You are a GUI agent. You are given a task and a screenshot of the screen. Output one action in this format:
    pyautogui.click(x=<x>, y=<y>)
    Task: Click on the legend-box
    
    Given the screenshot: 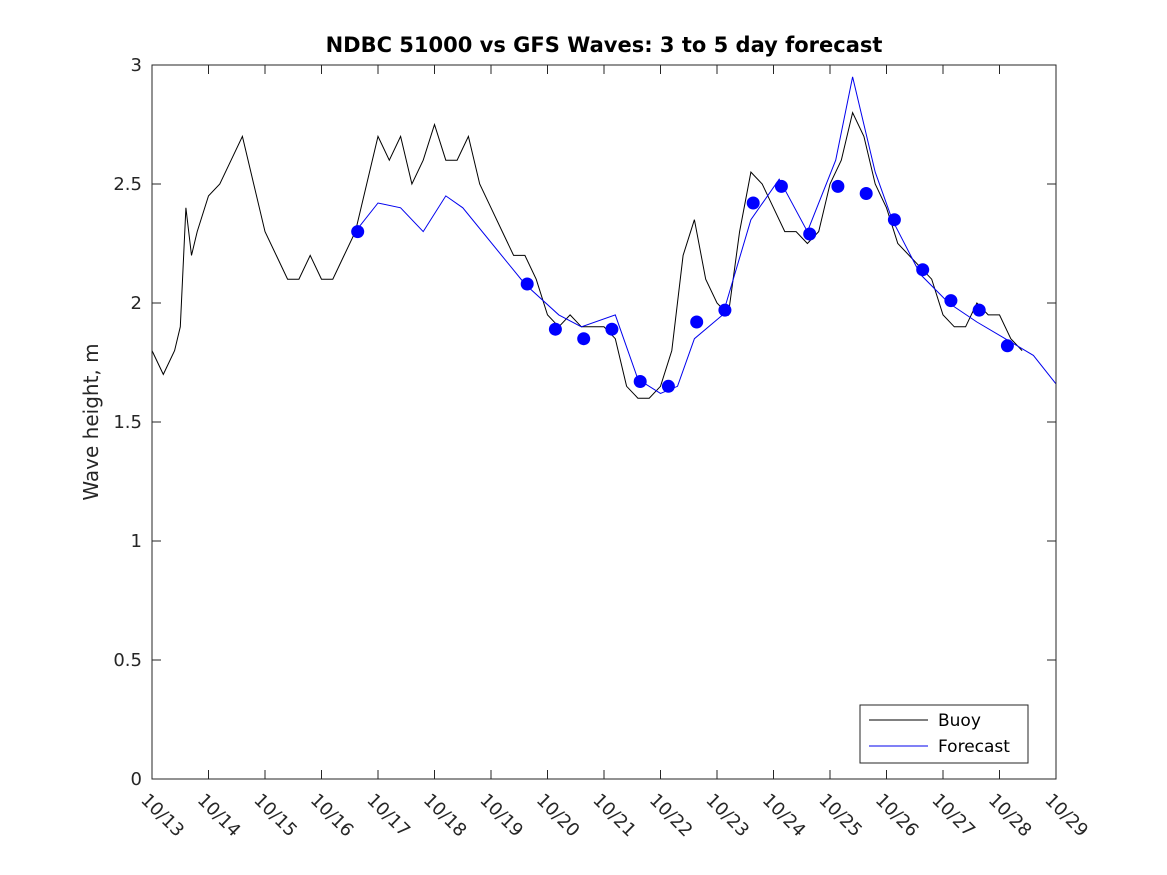 What is the action you would take?
    pyautogui.click(x=944, y=734)
    